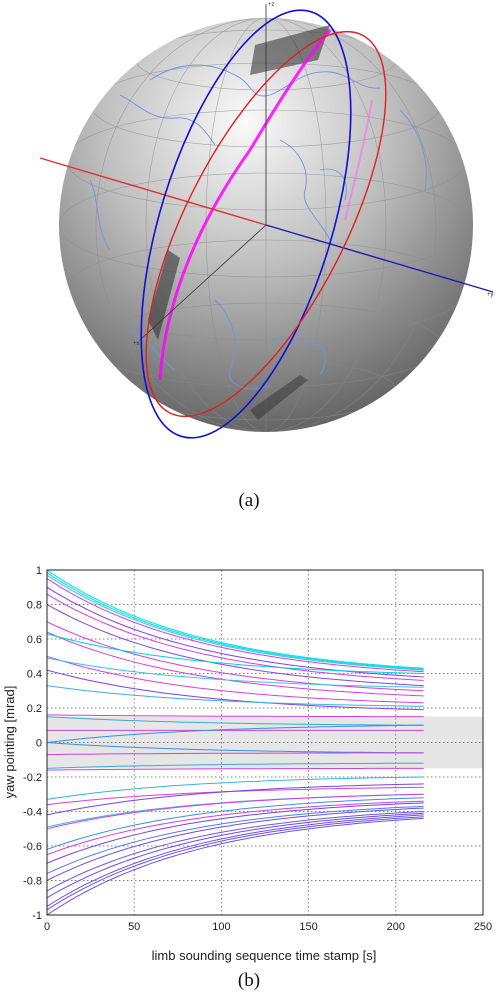  Describe the element at coordinates (396, 927) in the screenshot. I see `x-tick-label: 200` at that location.